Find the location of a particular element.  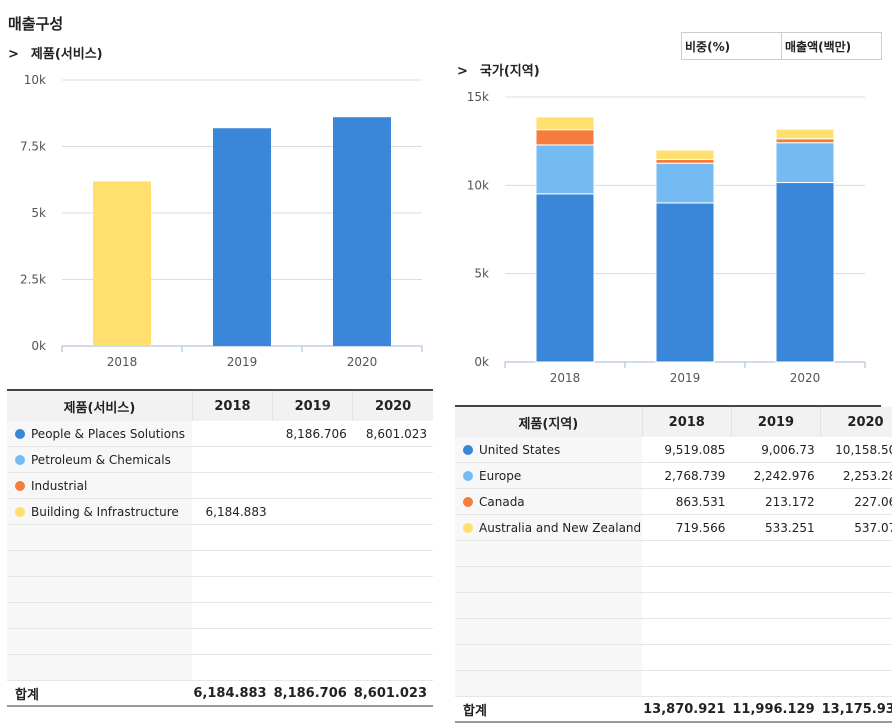

section-header-product: > 제품(서비스) is located at coordinates (55, 52).